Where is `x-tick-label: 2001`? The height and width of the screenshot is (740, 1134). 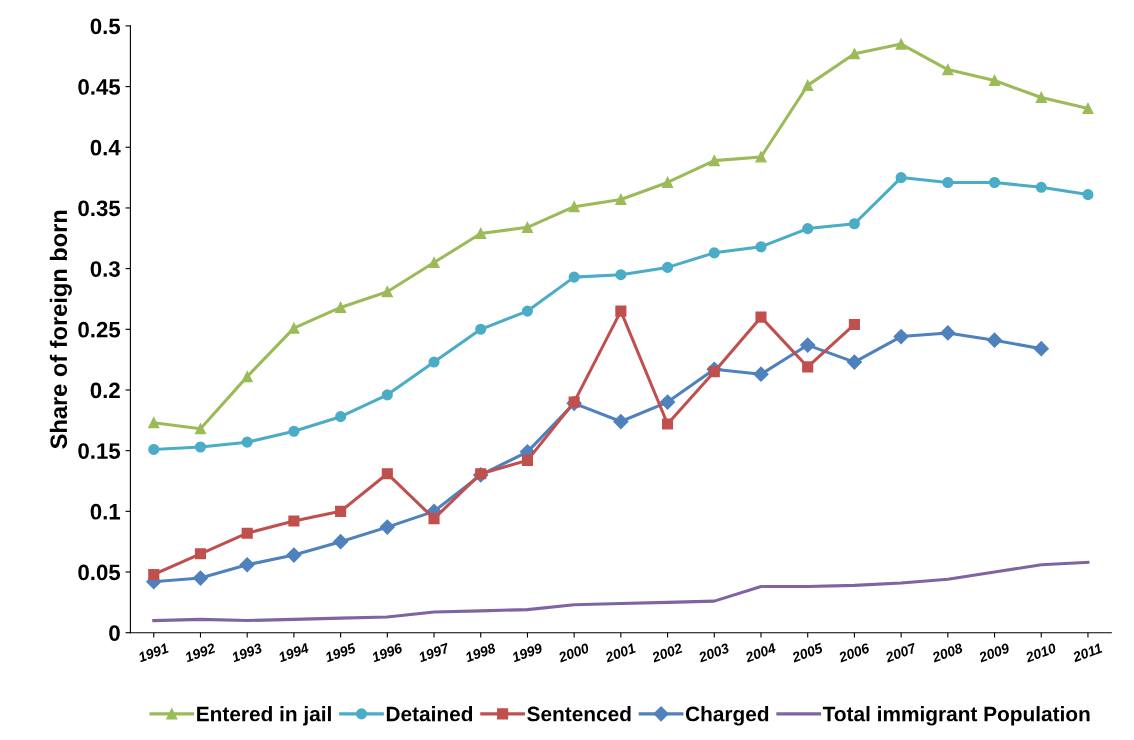
x-tick-label: 2001 is located at coordinates (620, 653).